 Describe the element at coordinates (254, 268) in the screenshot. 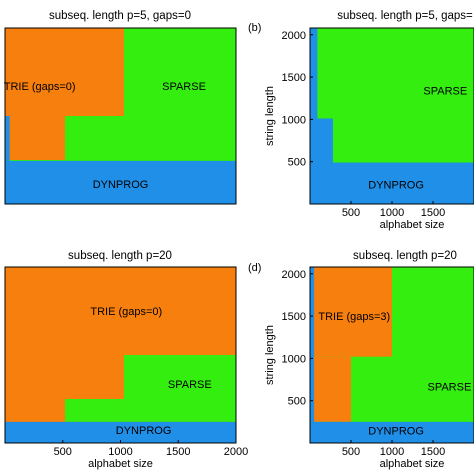

I see `panel-label: (d)` at that location.